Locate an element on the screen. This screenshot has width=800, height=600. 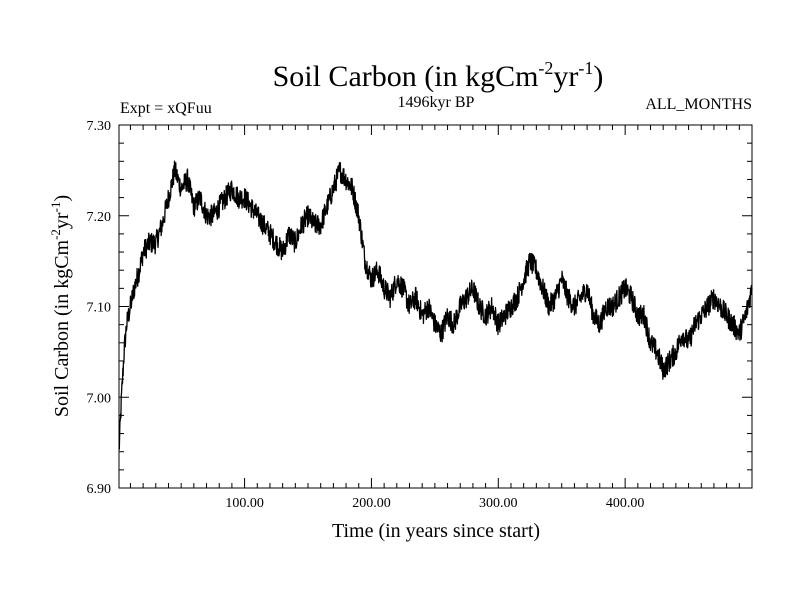
y-tick-label: 7.20 is located at coordinates (99, 217).